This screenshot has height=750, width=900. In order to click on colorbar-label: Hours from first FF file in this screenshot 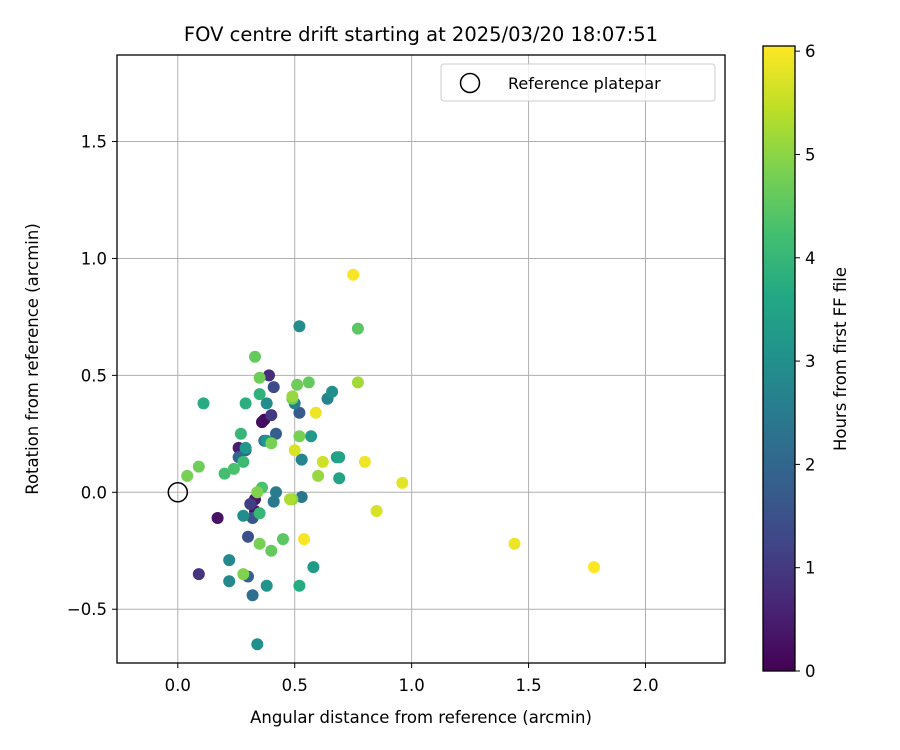, I will do `click(840, 359)`.